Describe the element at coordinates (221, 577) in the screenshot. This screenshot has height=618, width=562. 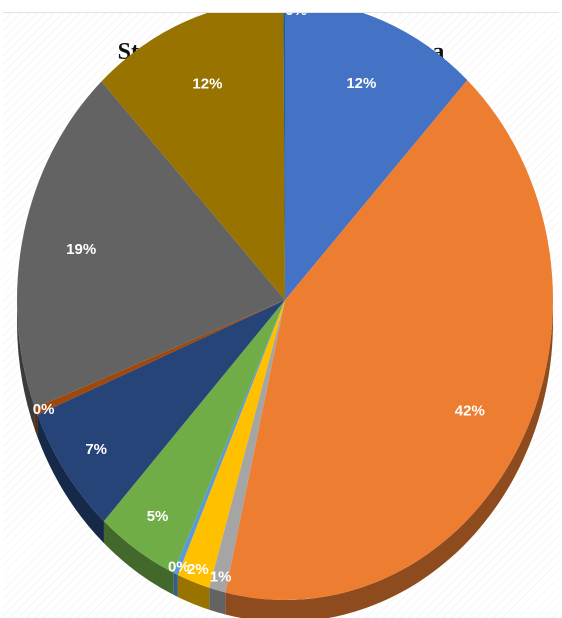
I see `pie-slice-label-3: 1%` at that location.